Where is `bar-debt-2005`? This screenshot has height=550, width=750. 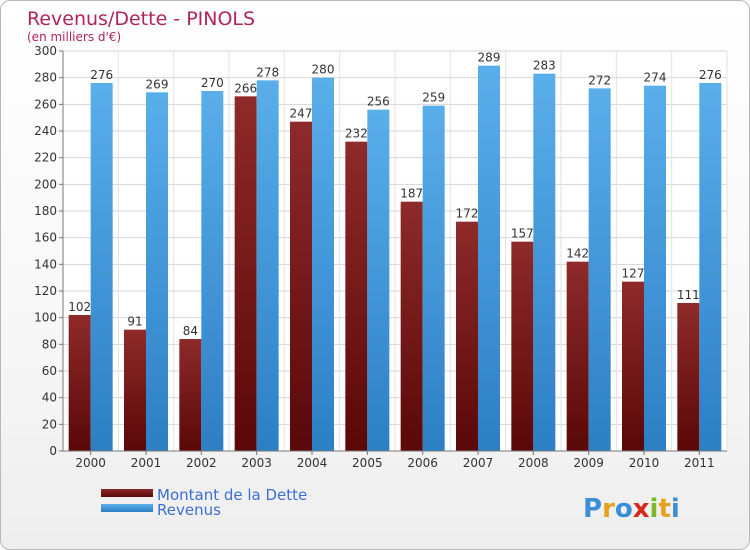
bar-debt-2005 is located at coordinates (356, 296).